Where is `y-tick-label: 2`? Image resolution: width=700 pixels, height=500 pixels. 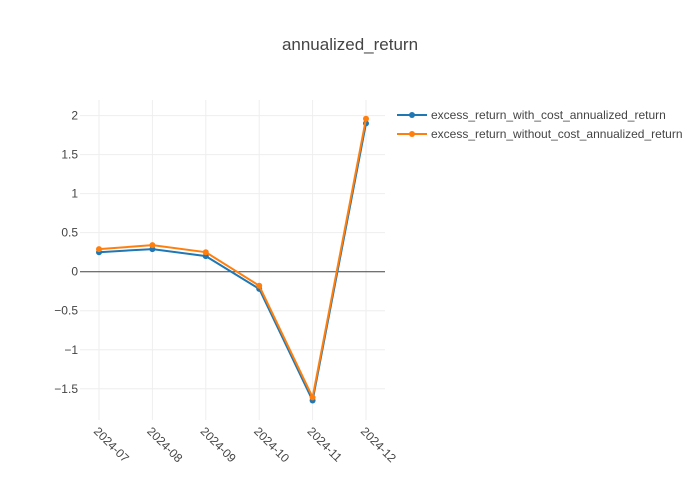 y-tick-label: 2 is located at coordinates (74, 116).